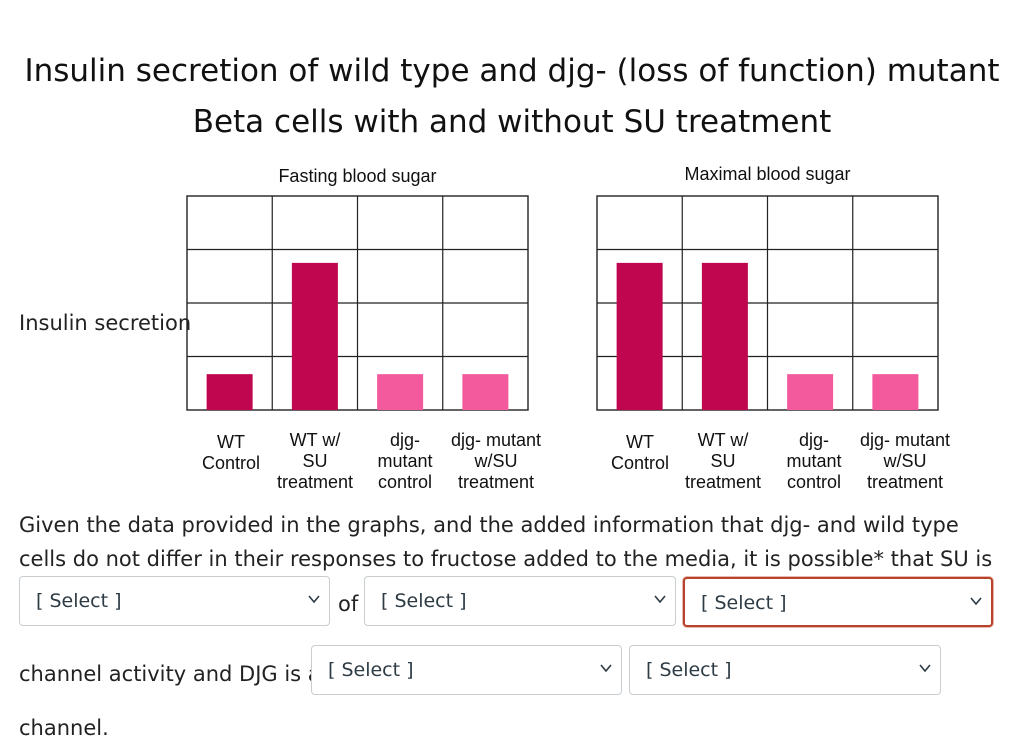 This screenshot has height=754, width=1024. Describe the element at coordinates (785, 670) in the screenshot. I see `select-dropdown-5: [ Select ]` at that location.